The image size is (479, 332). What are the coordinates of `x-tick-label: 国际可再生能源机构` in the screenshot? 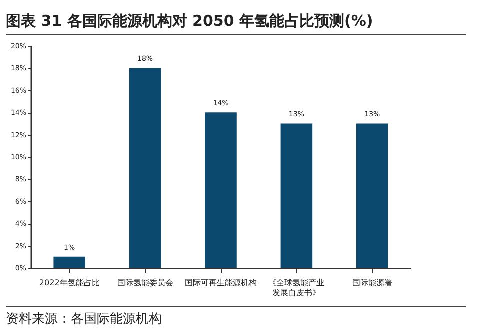 It's located at (221, 283).